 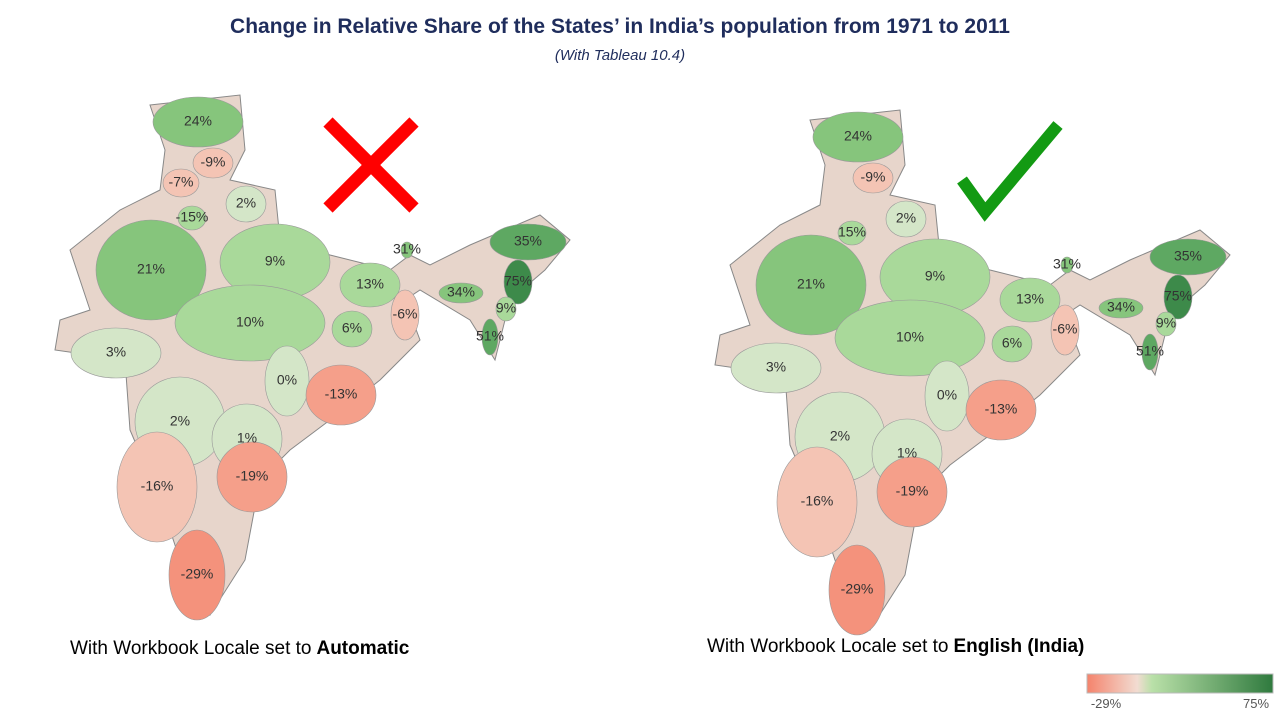 What do you see at coordinates (1256, 703) in the screenshot?
I see `legend-max: 75%` at bounding box center [1256, 703].